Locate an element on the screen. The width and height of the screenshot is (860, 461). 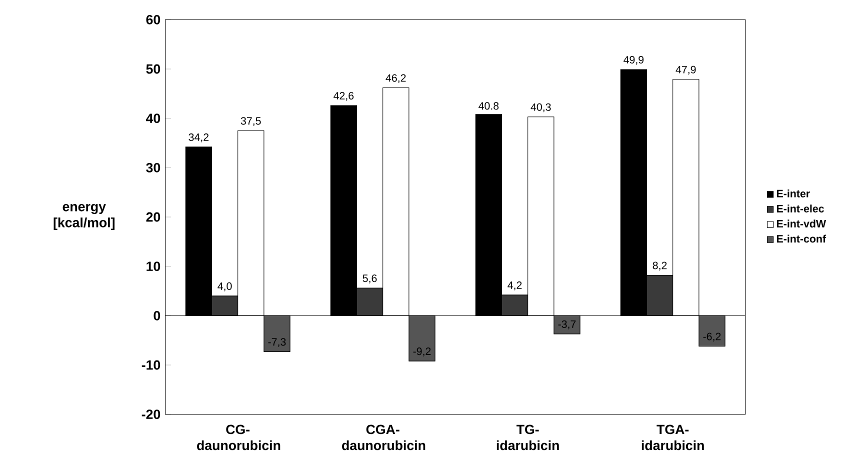
legend-label: E-int-vdW is located at coordinates (801, 224).